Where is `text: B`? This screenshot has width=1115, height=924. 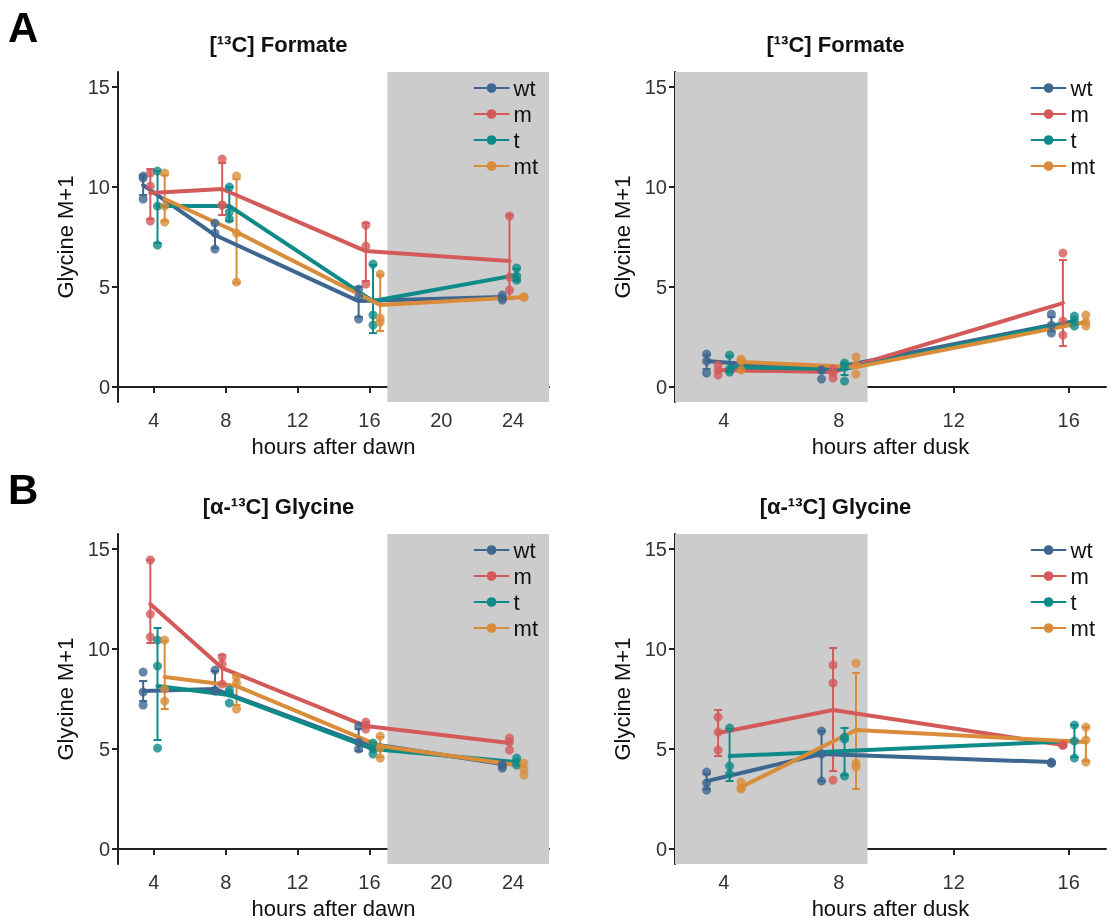 text: B is located at coordinates (23, 489).